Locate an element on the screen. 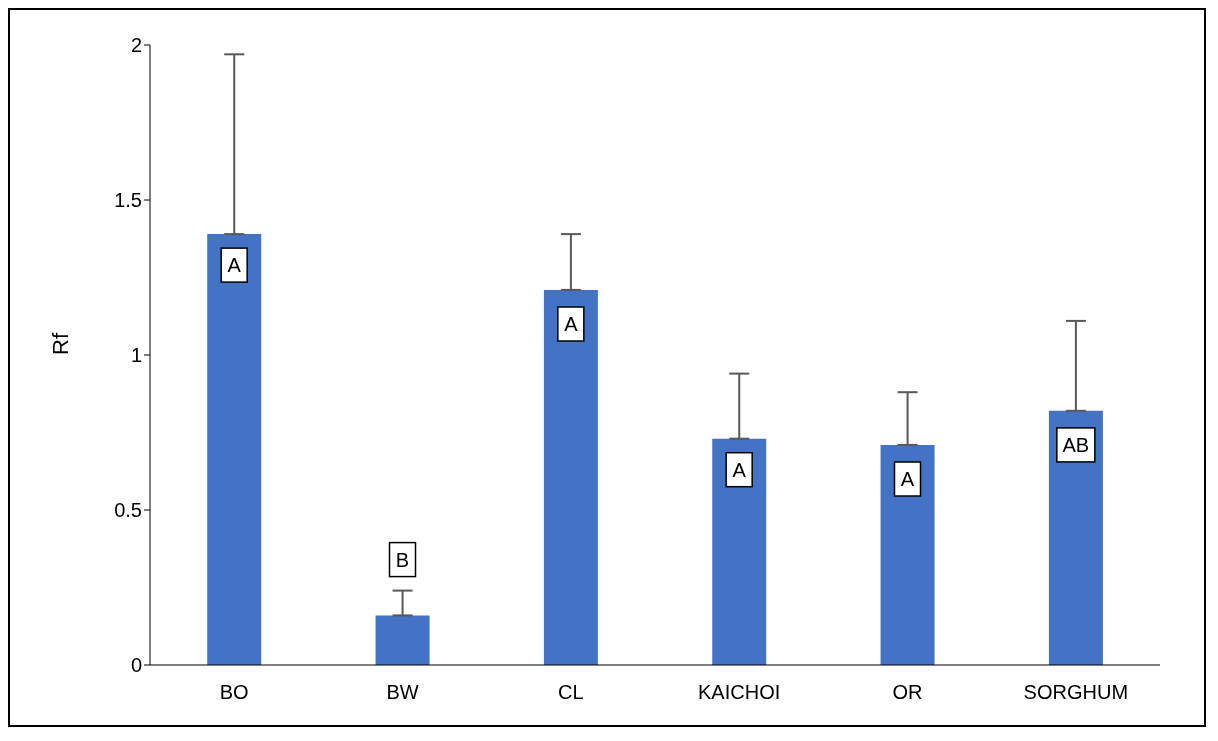 Image resolution: width=1218 pixels, height=741 pixels. x-tick-label: BO is located at coordinates (234, 692).